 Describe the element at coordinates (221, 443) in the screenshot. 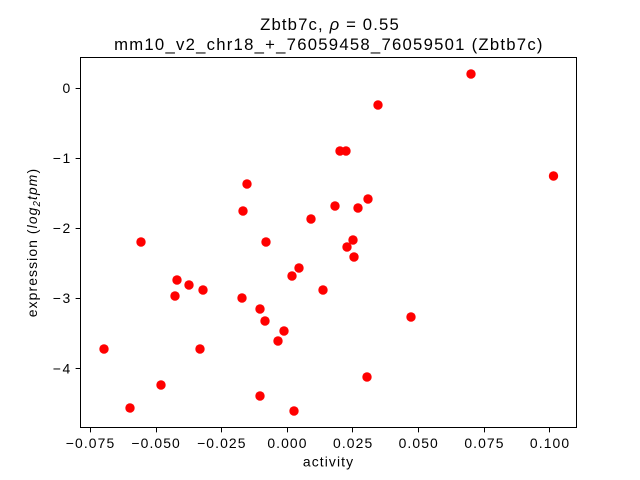

I see `svg-text: −0.025` at that location.